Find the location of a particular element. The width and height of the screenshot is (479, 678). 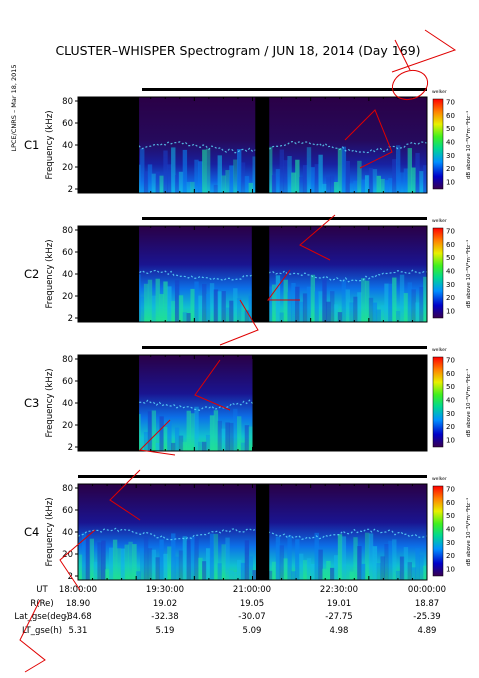

colorbar-tick-label: 60 is located at coordinates (450, 374).